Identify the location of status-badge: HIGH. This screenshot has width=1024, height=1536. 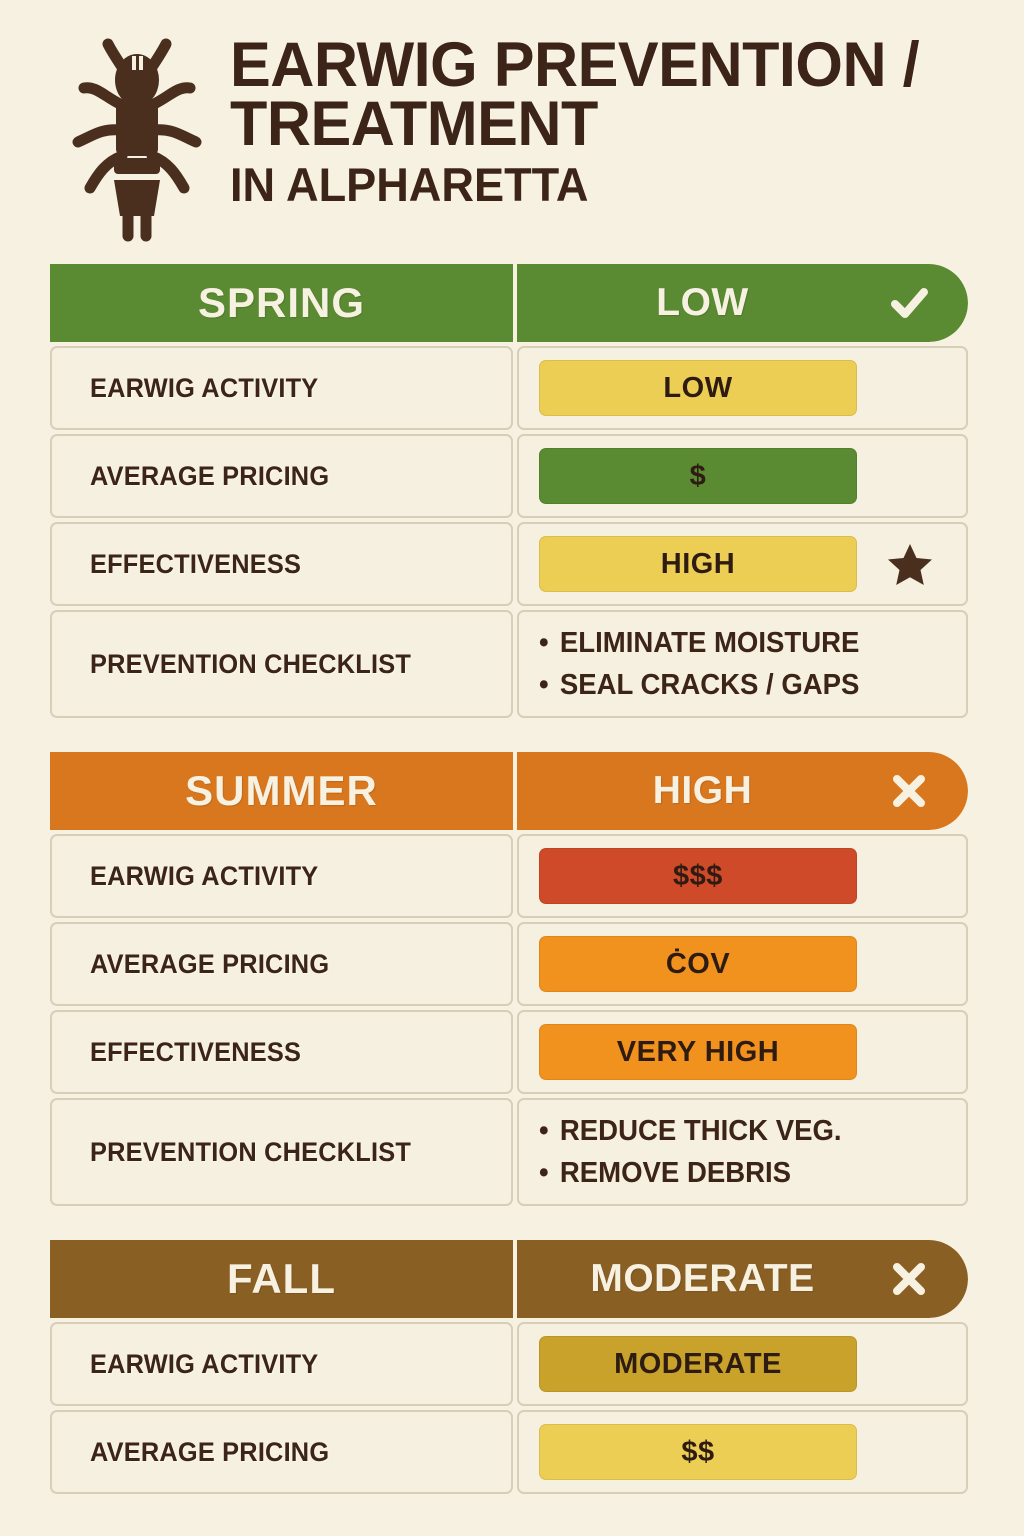
(698, 564).